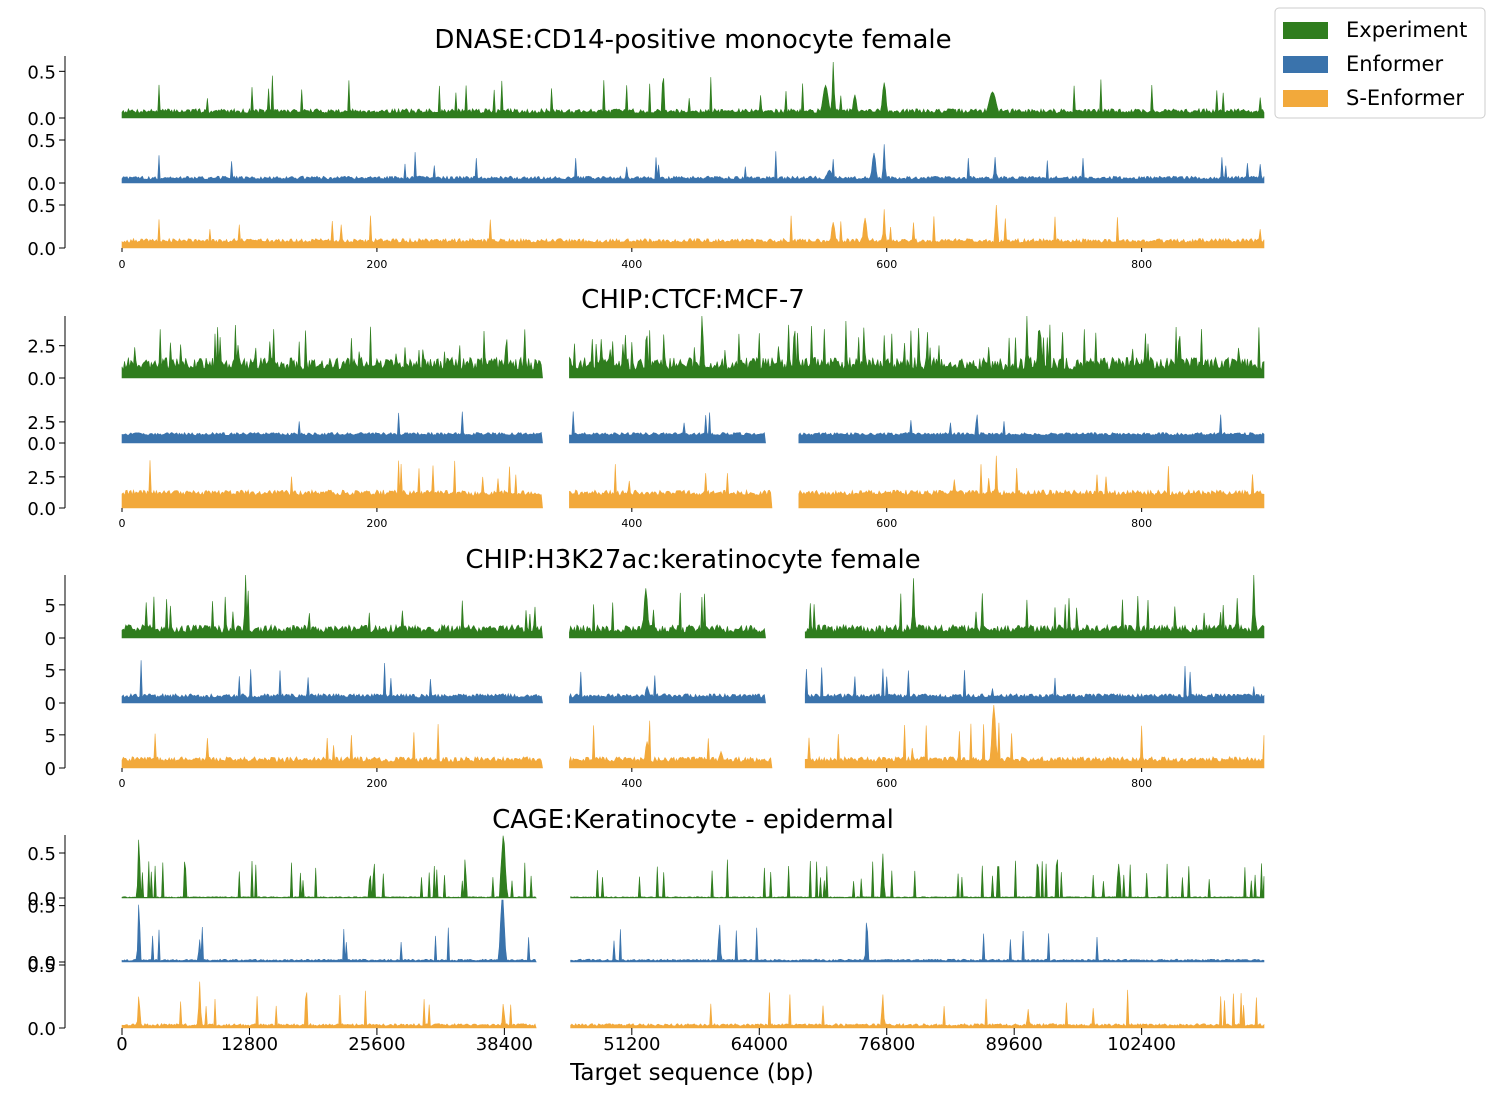 The width and height of the screenshot is (1496, 1094). I want to click on panel-title: CHIP:H3K27ac:keratinocyte female, so click(692, 560).